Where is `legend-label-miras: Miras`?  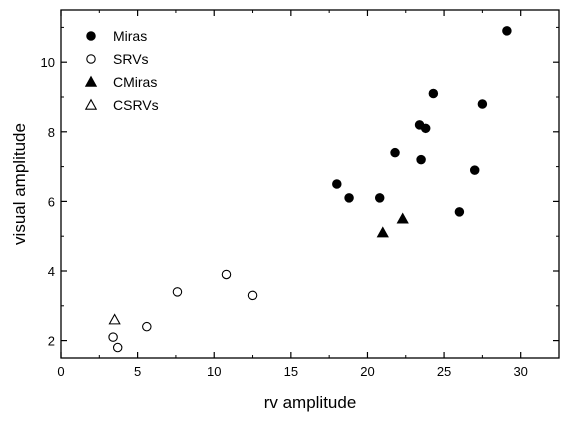 legend-label-miras: Miras is located at coordinates (130, 36).